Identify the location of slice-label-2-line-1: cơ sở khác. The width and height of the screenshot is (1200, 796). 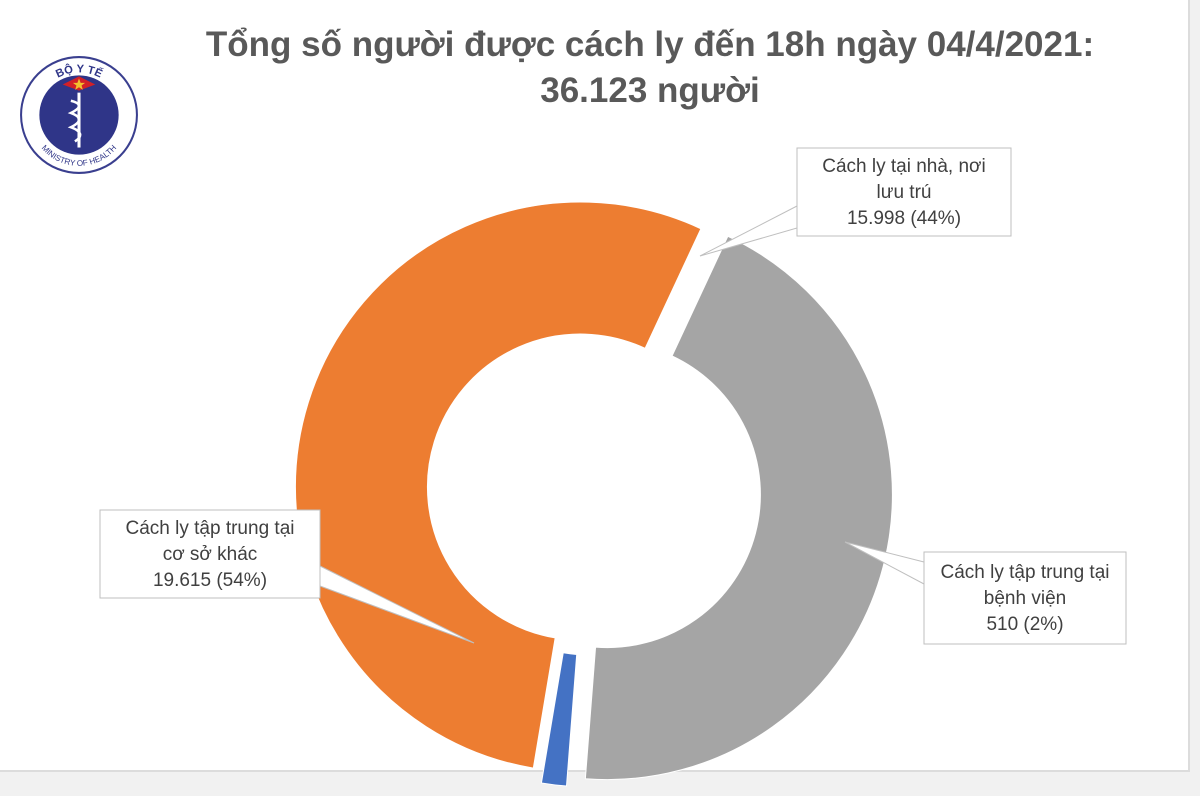
(210, 554).